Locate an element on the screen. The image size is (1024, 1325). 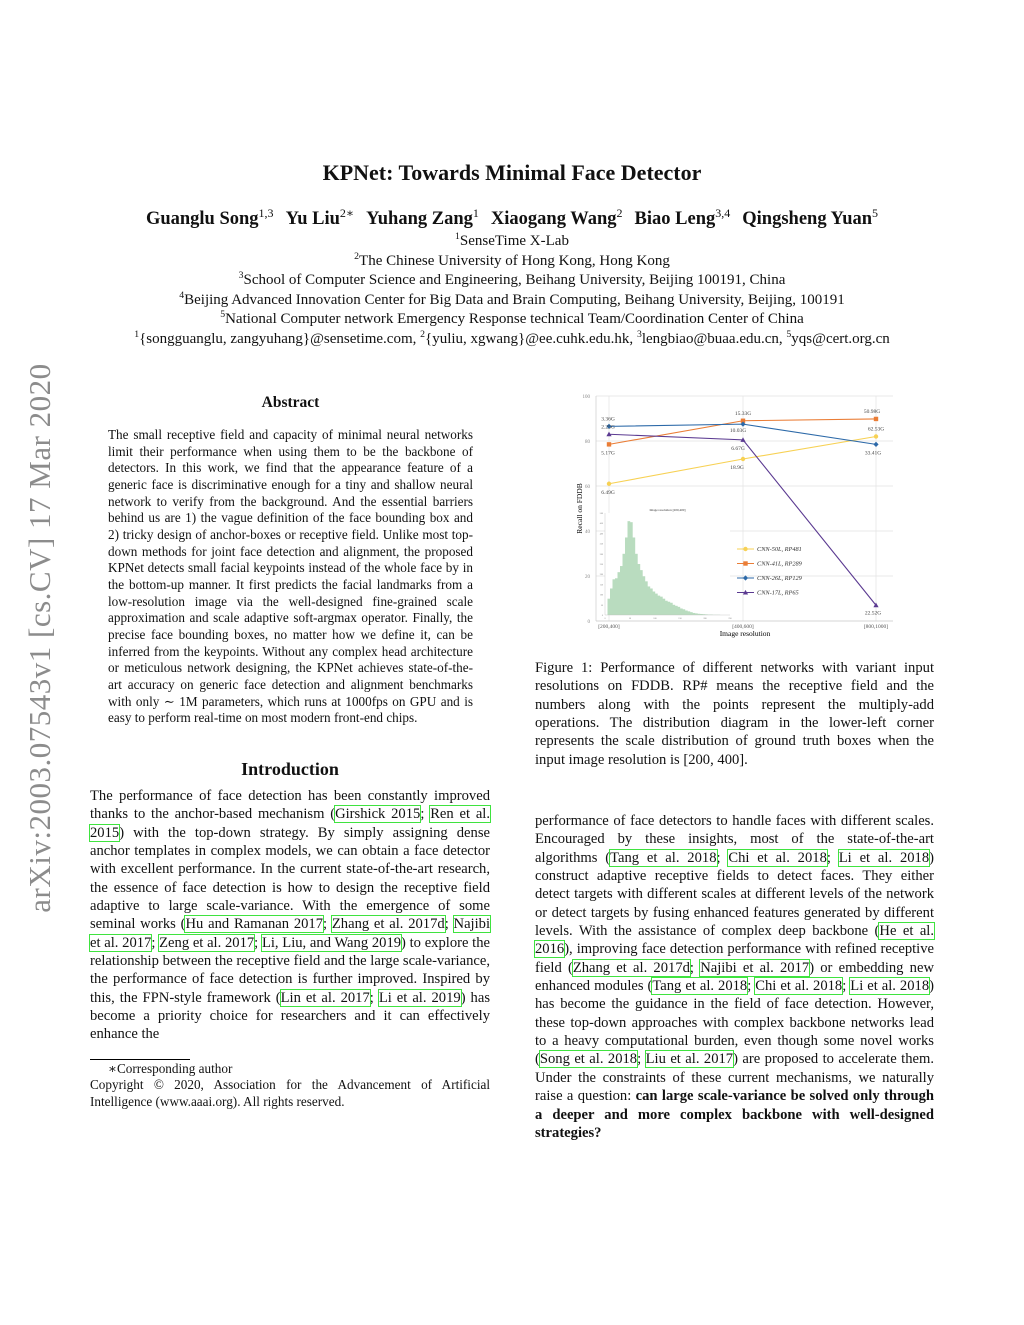
y-tick-label: 40 is located at coordinates (588, 532).